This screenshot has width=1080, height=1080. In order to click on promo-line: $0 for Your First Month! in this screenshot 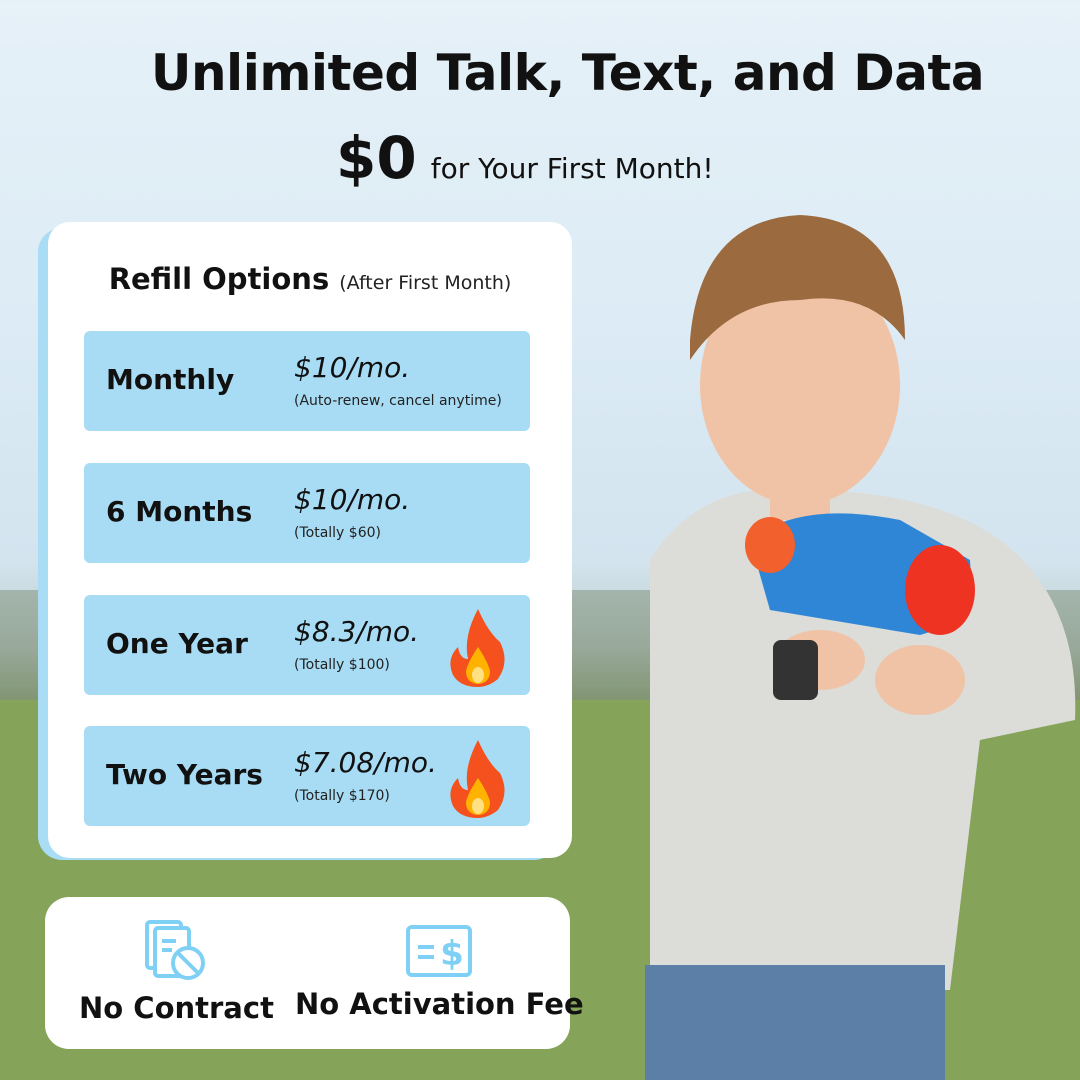, I will do `click(525, 158)`.